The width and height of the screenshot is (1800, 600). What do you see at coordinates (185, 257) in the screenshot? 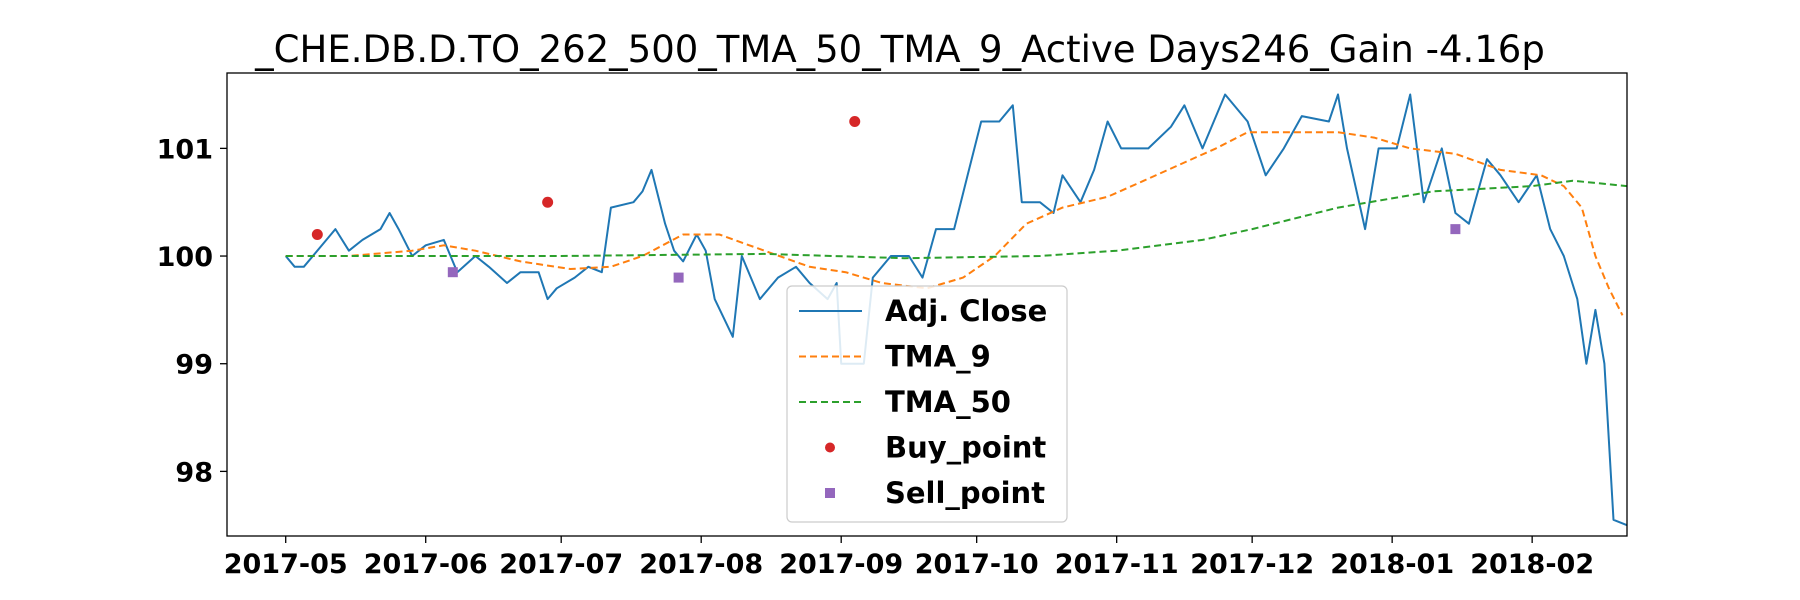
I see `y-tick-label: 100` at bounding box center [185, 257].